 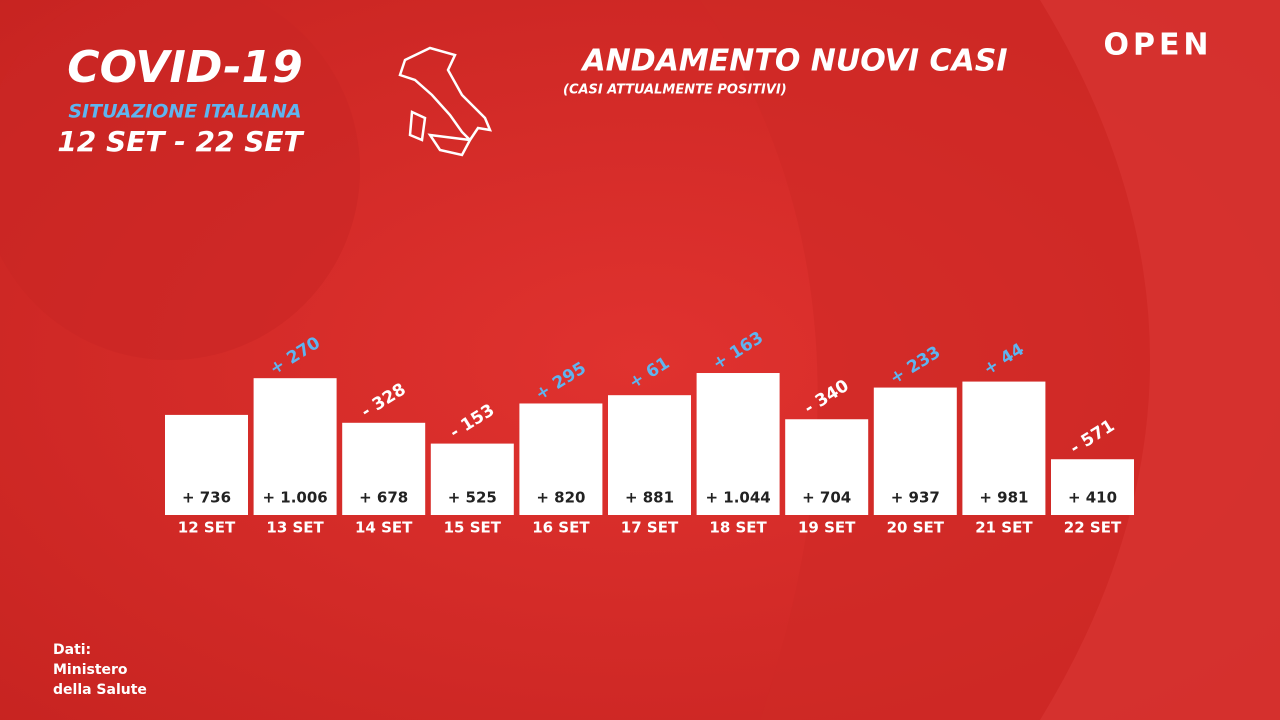 What do you see at coordinates (1003, 498) in the screenshot?
I see `value-label: + 981` at bounding box center [1003, 498].